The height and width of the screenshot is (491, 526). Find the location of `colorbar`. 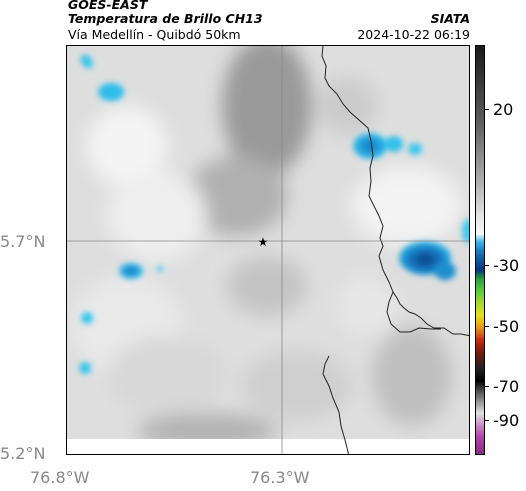

colorbar is located at coordinates (480, 250).